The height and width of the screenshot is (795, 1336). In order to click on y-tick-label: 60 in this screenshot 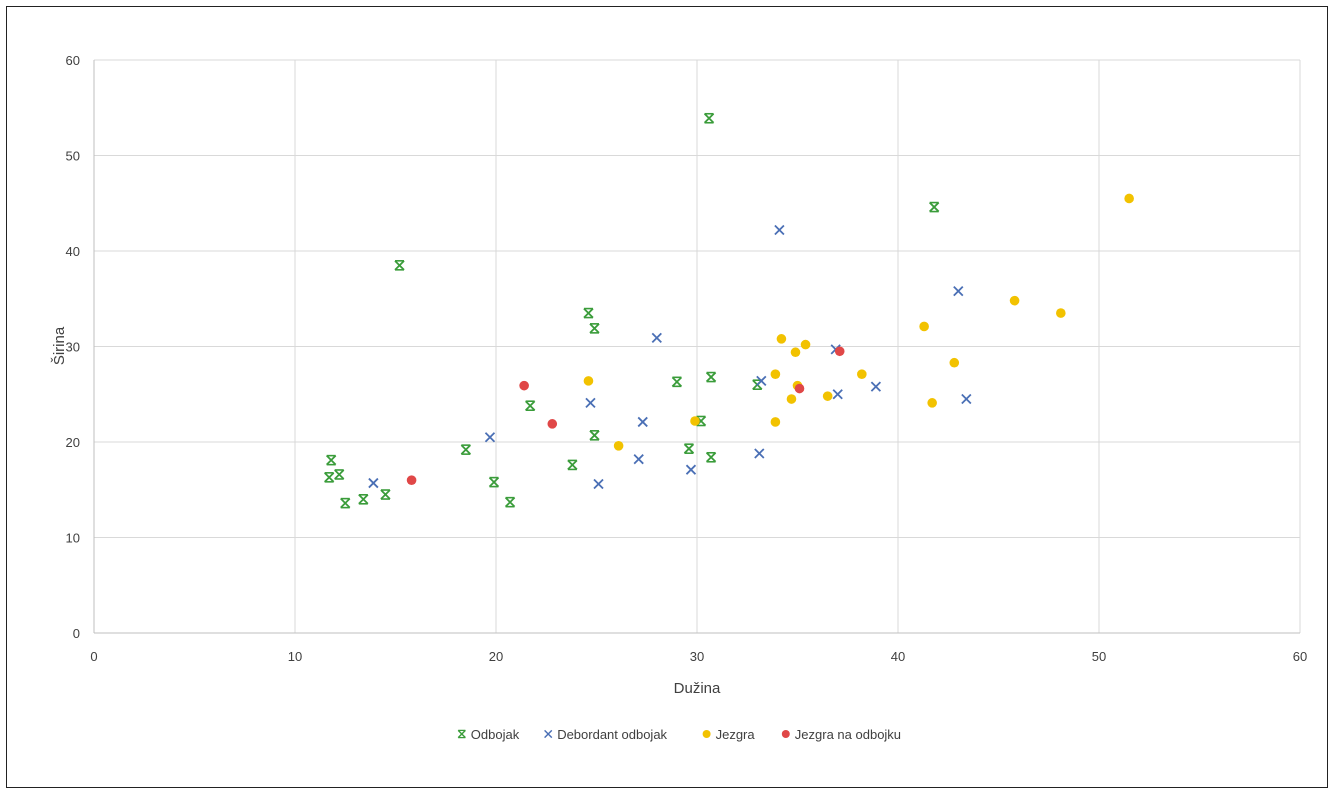, I will do `click(73, 60)`.